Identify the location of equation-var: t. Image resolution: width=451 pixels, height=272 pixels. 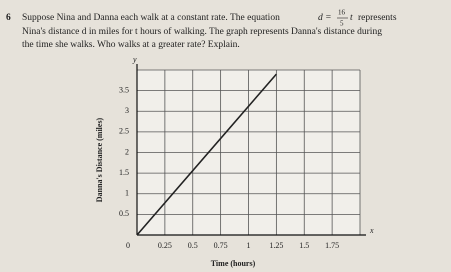
(351, 18).